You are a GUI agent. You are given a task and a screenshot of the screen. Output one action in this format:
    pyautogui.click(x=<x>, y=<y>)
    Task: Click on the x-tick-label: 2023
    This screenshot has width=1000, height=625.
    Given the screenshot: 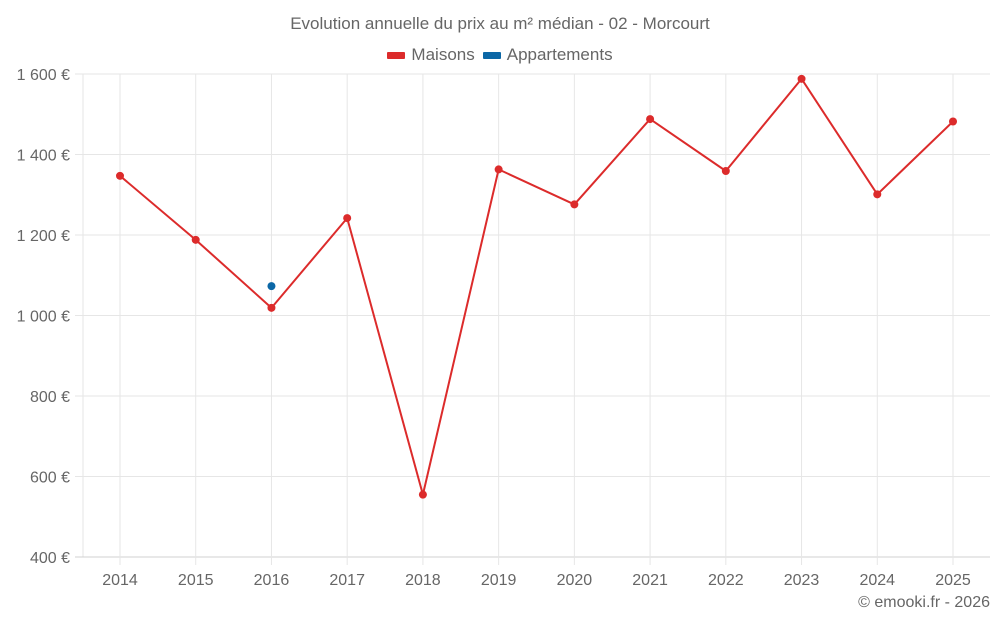 What is the action you would take?
    pyautogui.click(x=802, y=580)
    